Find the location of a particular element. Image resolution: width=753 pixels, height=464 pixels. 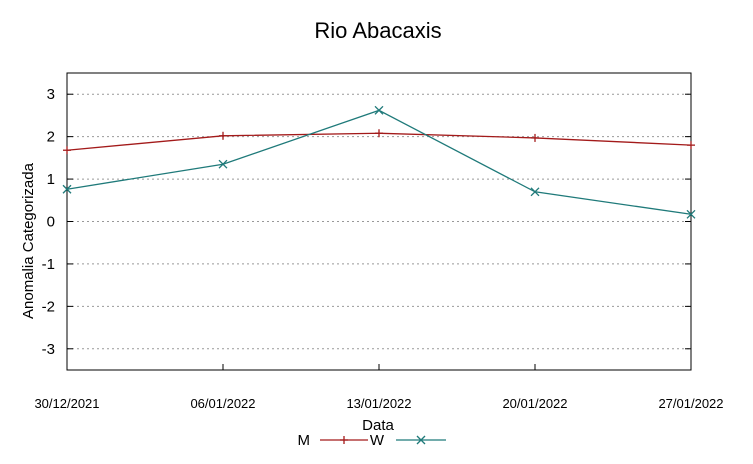

y-tick-label: -2 is located at coordinates (48, 306).